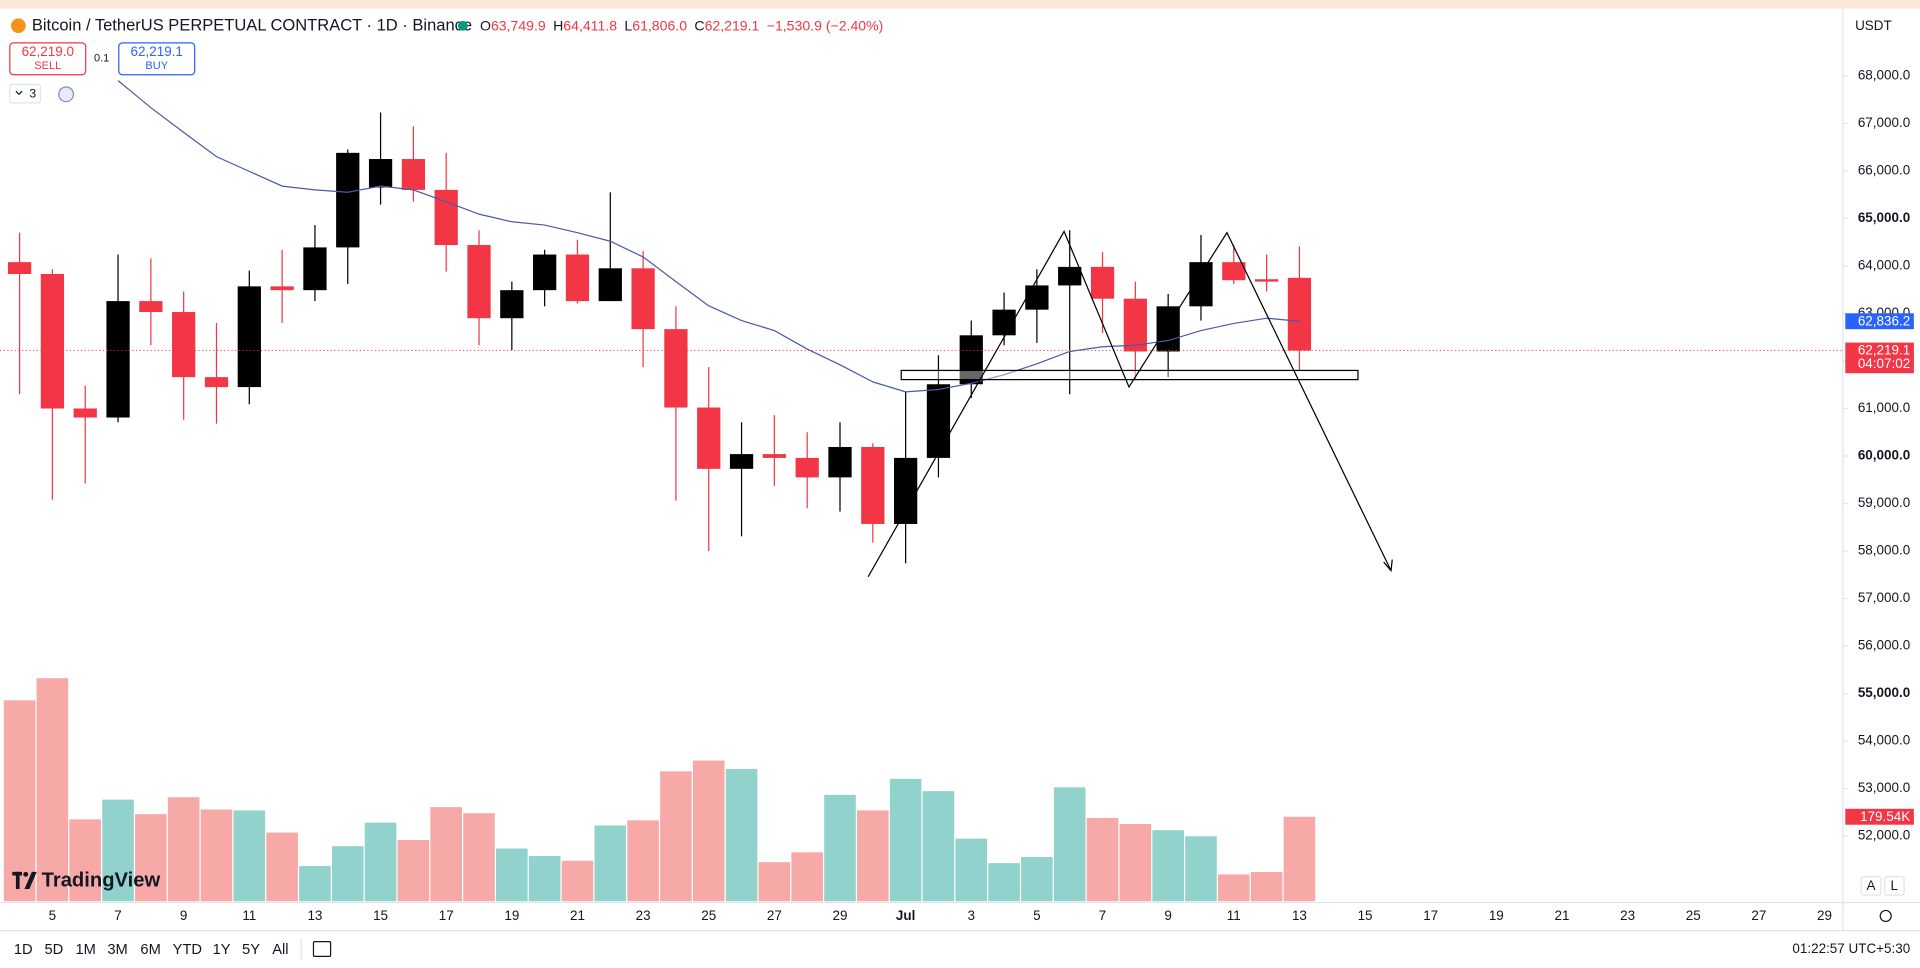 The width and height of the screenshot is (1920, 968). Describe the element at coordinates (1884, 787) in the screenshot. I see `y-tick-label: 53,000.0` at that location.